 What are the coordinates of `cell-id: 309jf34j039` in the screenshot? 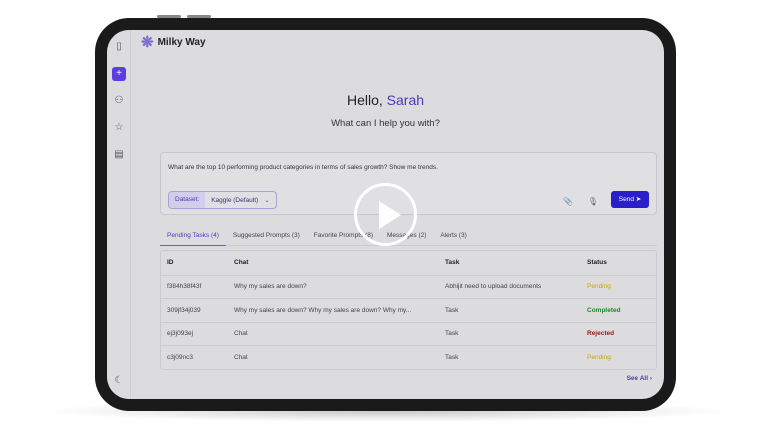 It's located at (184, 310).